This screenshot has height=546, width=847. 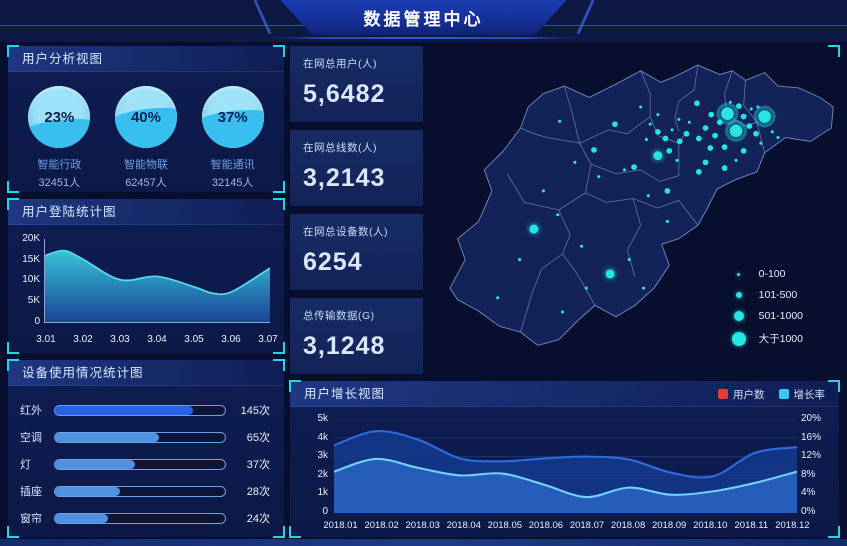 I want to click on gauge-circle: 37%, so click(x=232, y=117).